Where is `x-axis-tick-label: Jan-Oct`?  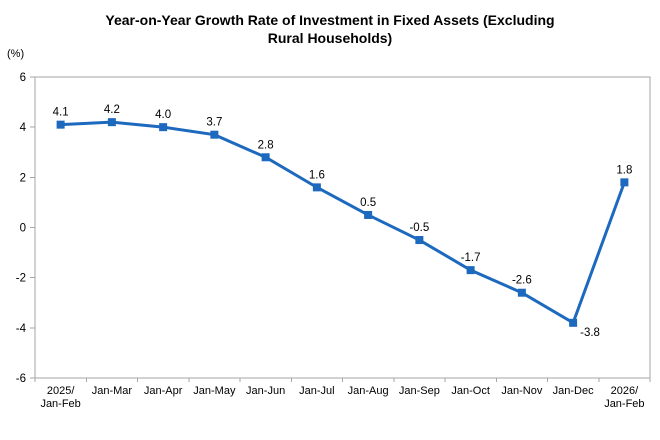 x-axis-tick-label: Jan-Oct is located at coordinates (470, 391).